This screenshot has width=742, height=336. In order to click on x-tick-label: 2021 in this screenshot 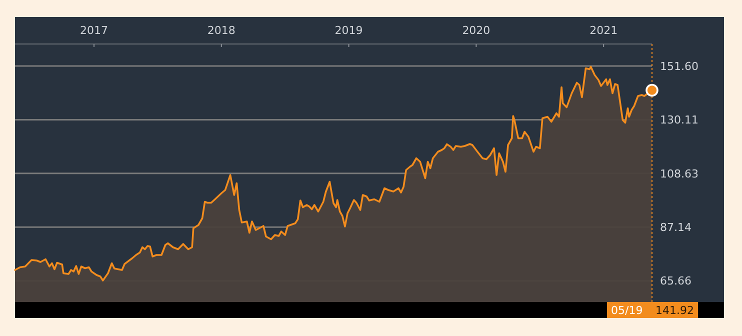, I will do `click(604, 30)`.